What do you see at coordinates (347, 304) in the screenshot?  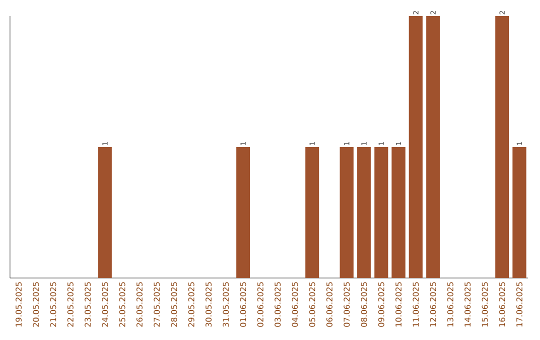 I see `x-tick-label: 07.06.2025` at bounding box center [347, 304].